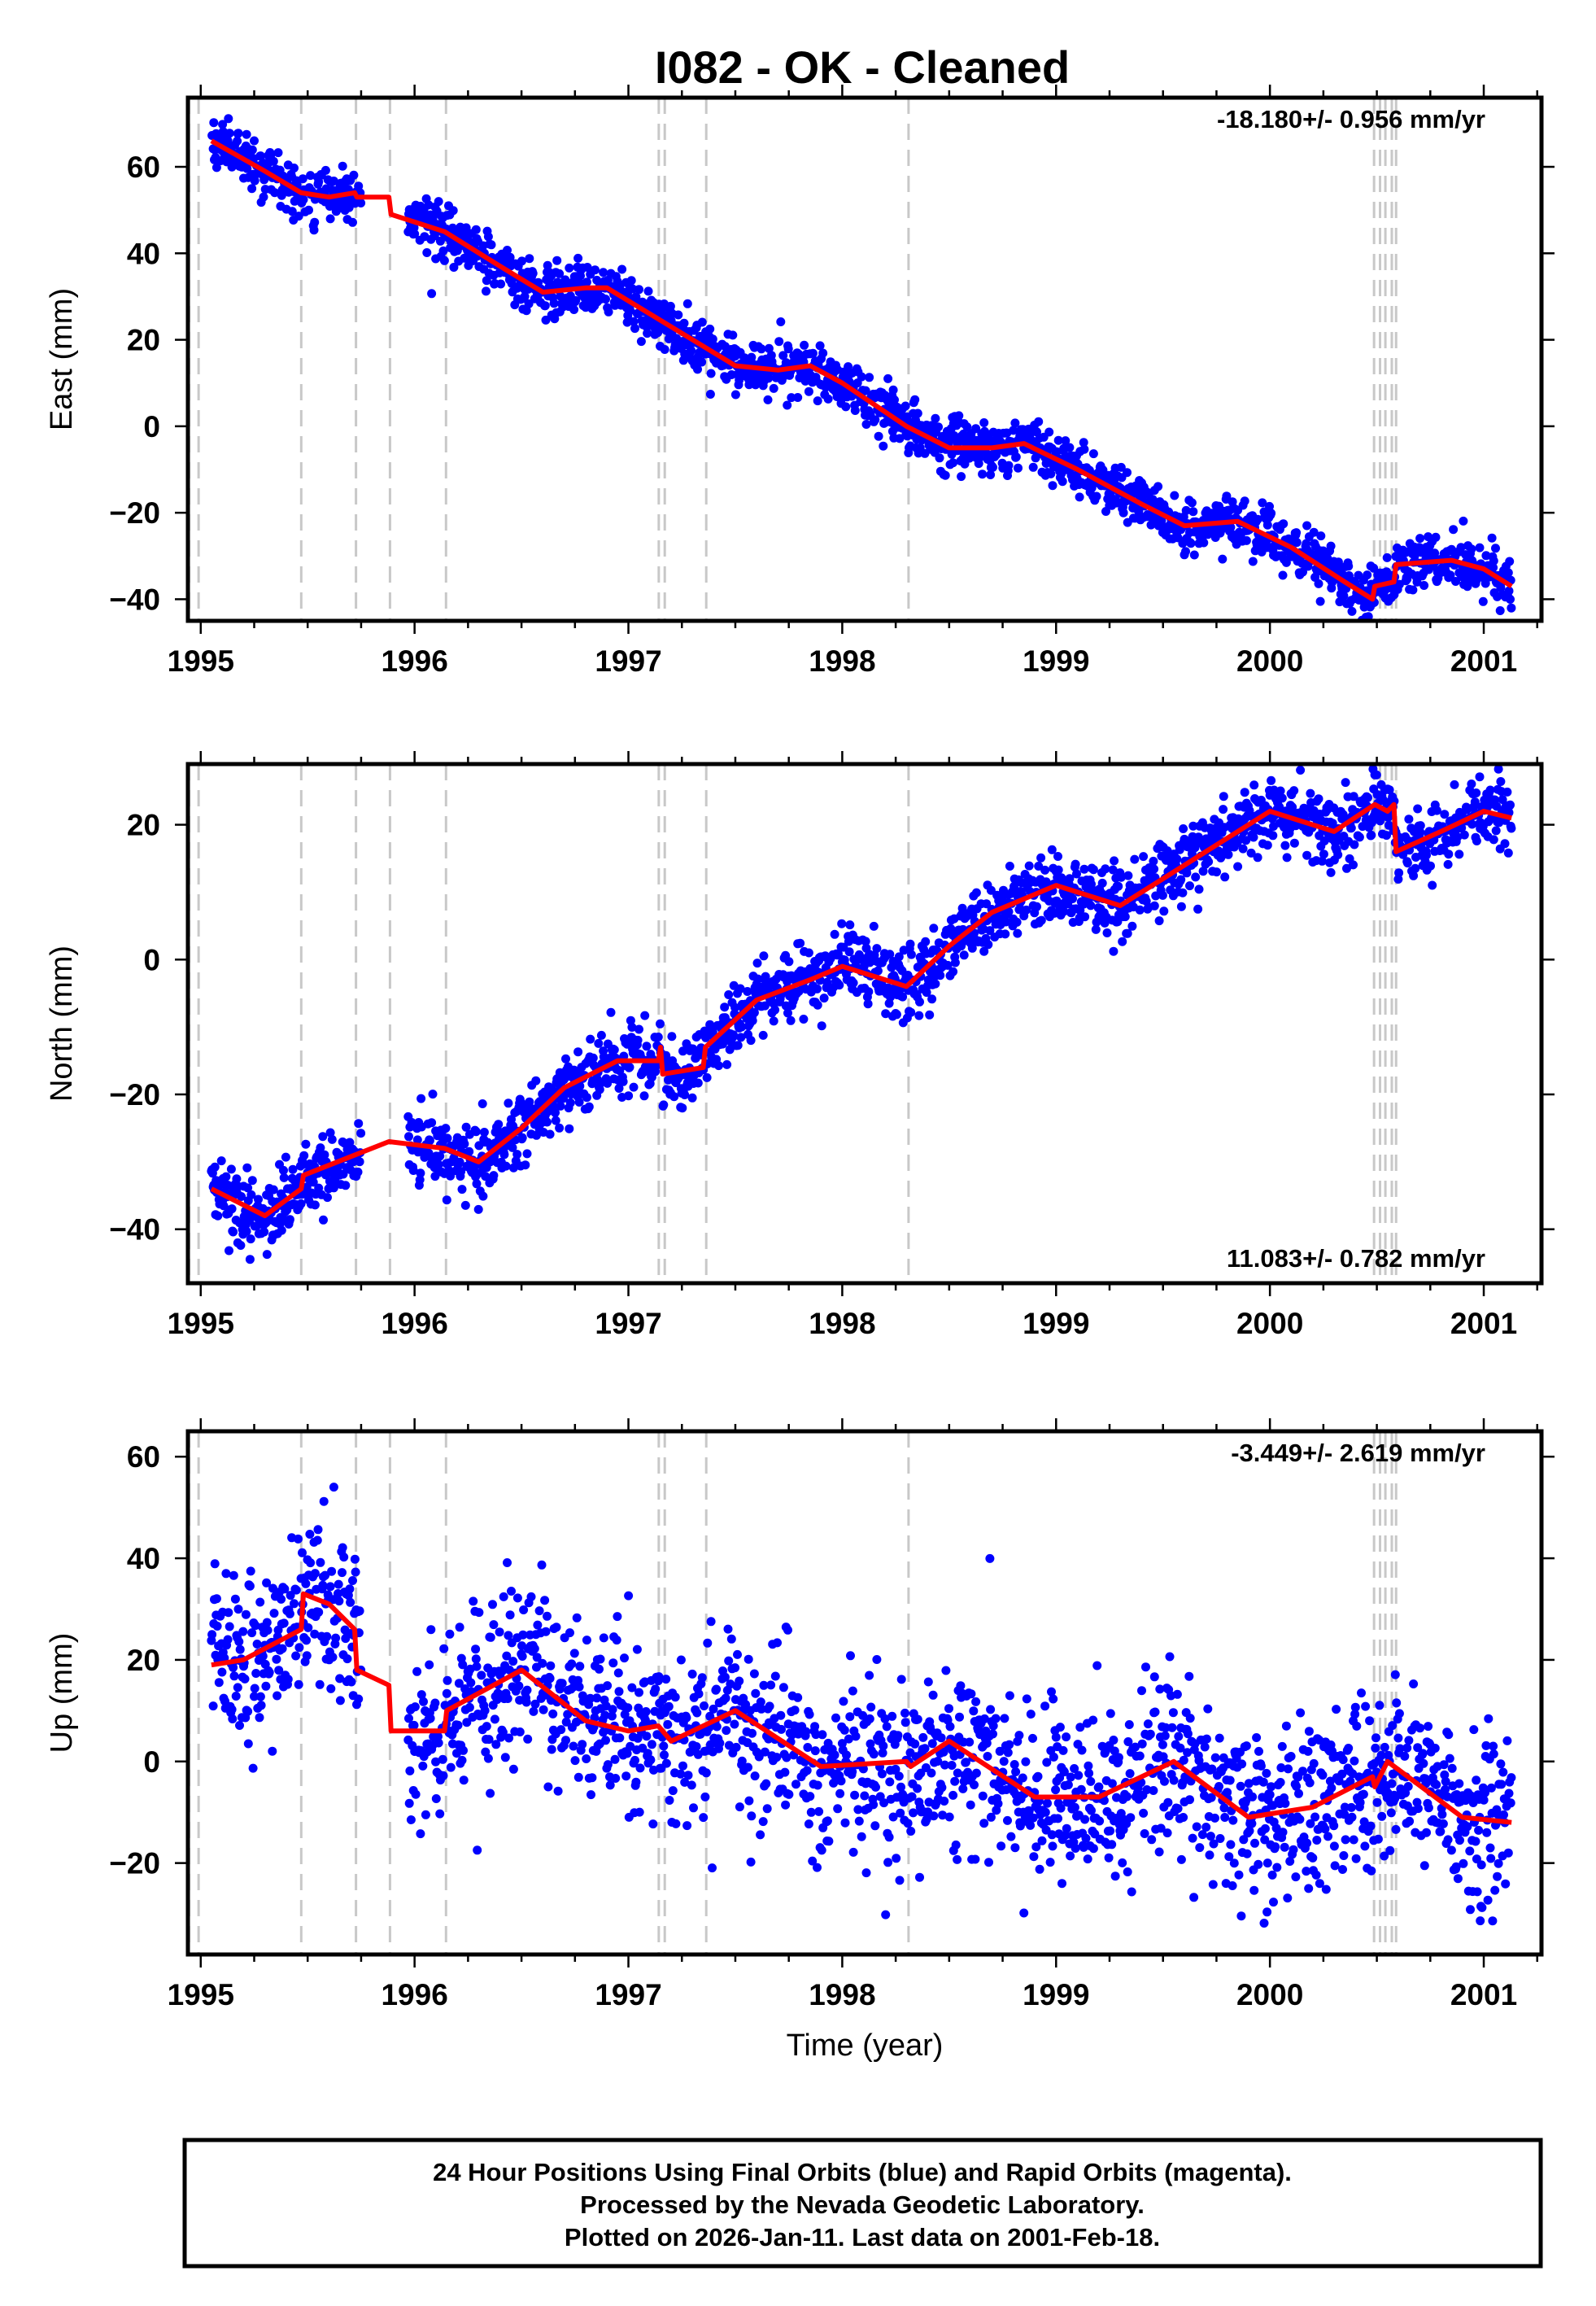 The width and height of the screenshot is (1596, 2306). What do you see at coordinates (143, 825) in the screenshot?
I see `y-tick-label: 20` at bounding box center [143, 825].